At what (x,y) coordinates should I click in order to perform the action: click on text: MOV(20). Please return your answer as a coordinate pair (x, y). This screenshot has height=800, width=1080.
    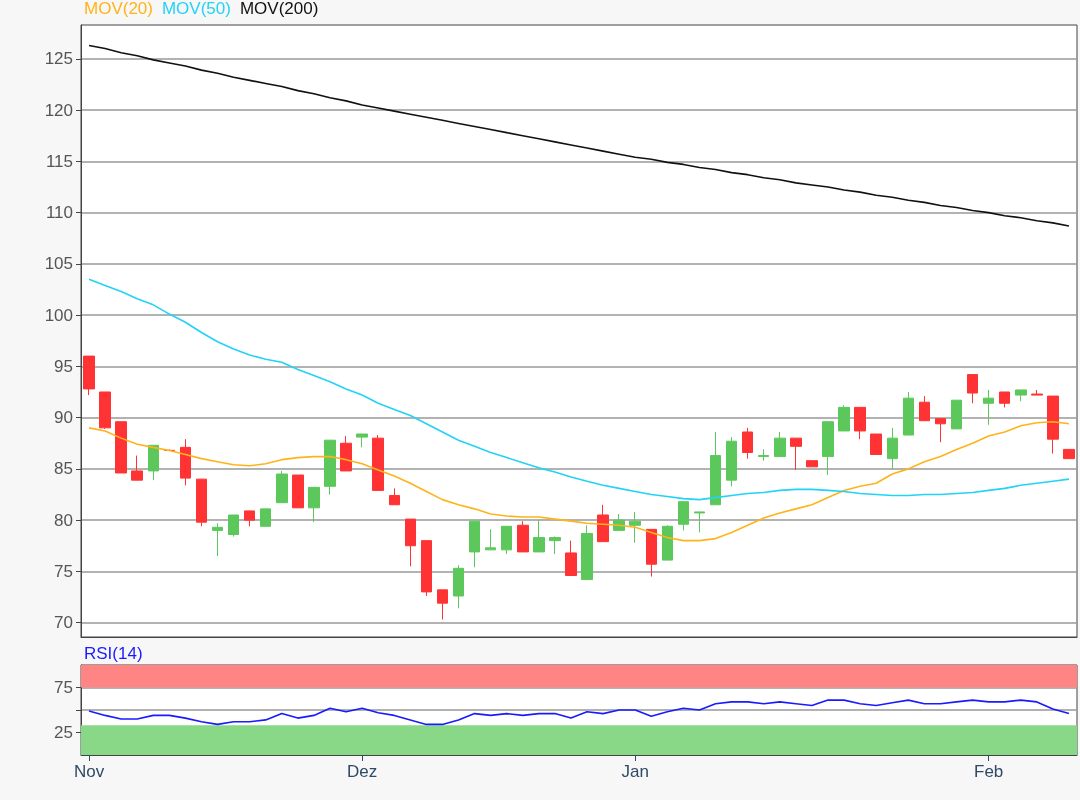
    Looking at the image, I should click on (118, 9).